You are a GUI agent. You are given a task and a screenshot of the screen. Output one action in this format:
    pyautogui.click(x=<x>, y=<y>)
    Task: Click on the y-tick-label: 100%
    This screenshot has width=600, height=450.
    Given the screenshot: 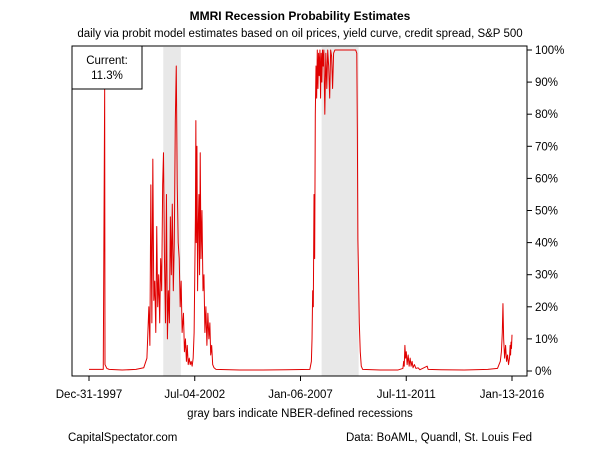 What is the action you would take?
    pyautogui.click(x=549, y=51)
    